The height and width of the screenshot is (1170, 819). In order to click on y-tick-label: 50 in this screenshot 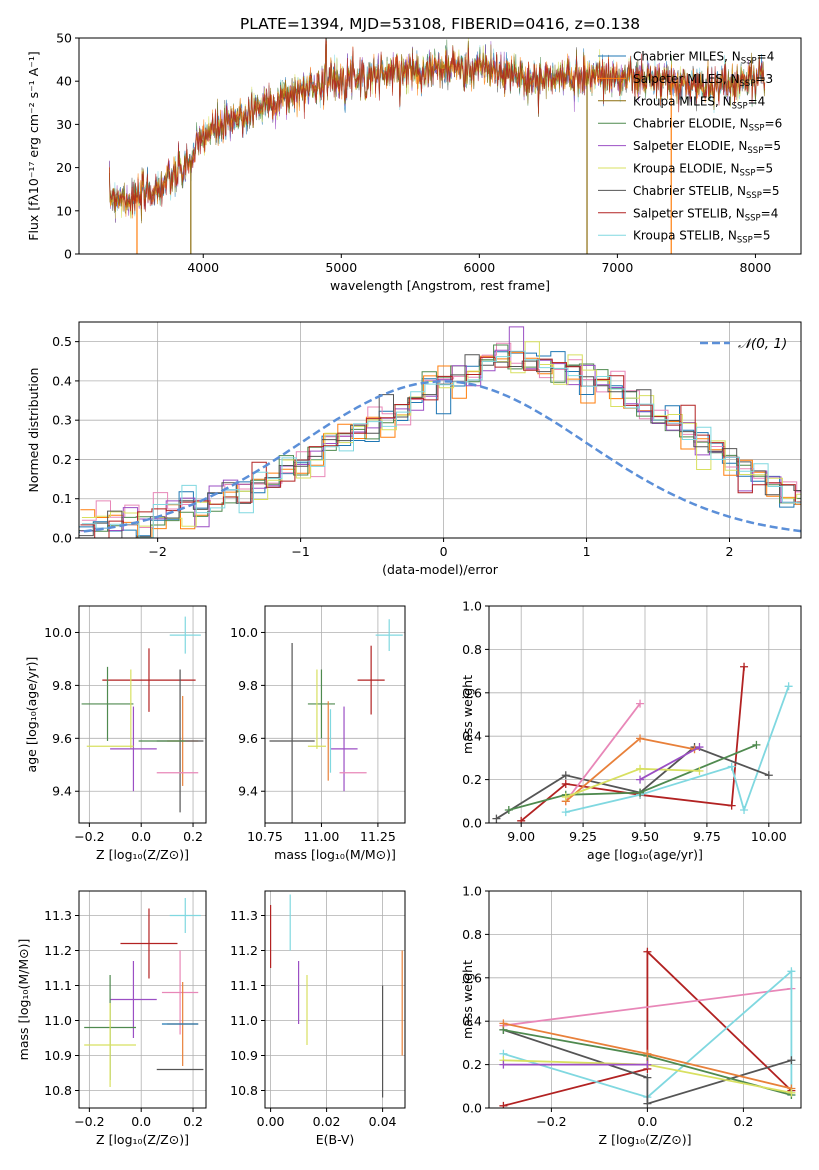, I will do `click(64, 38)`.